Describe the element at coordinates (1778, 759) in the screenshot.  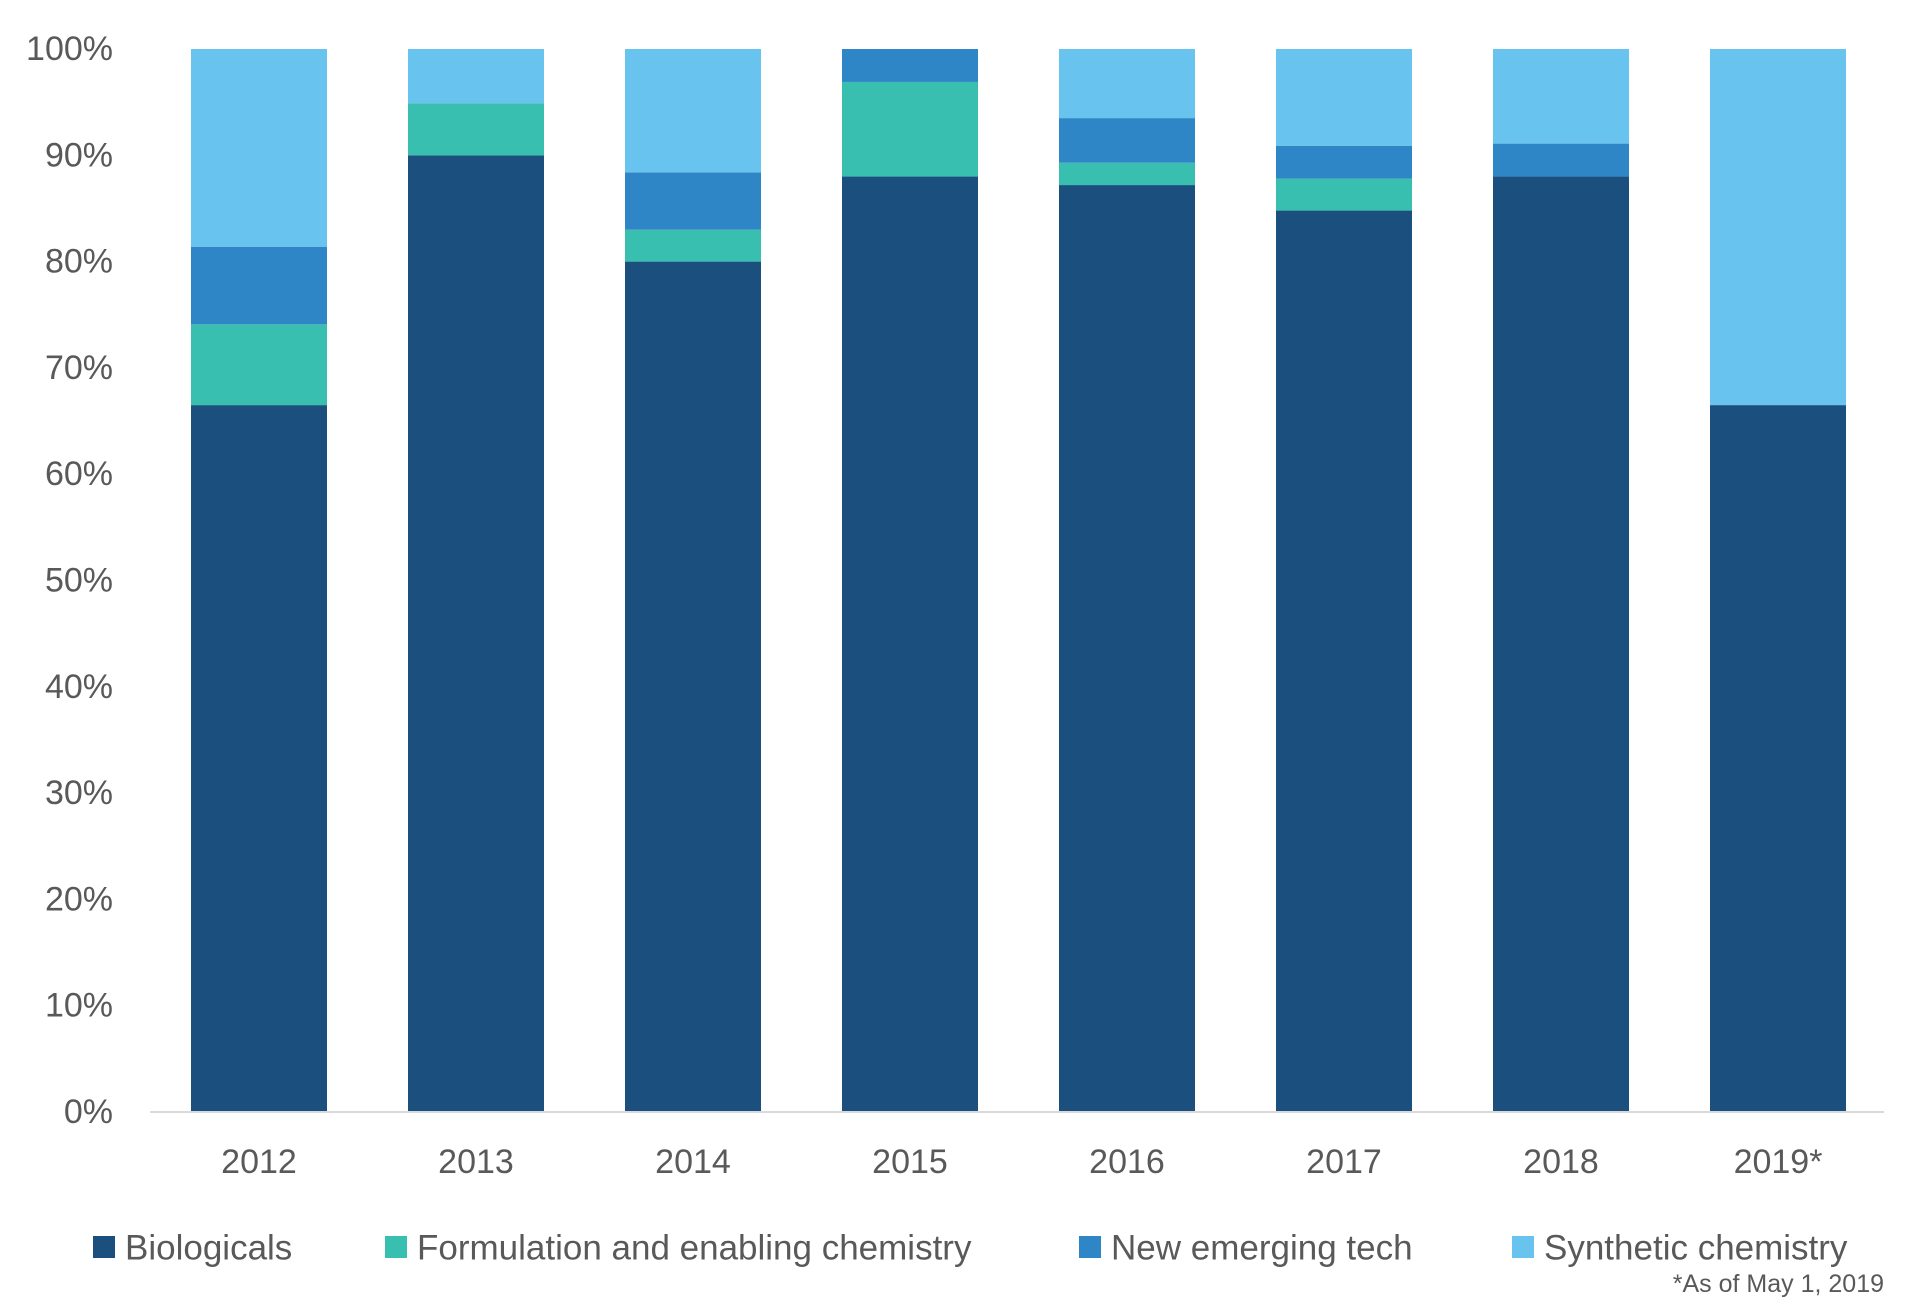
I see `bar-segment-biologicals-2019` at that location.